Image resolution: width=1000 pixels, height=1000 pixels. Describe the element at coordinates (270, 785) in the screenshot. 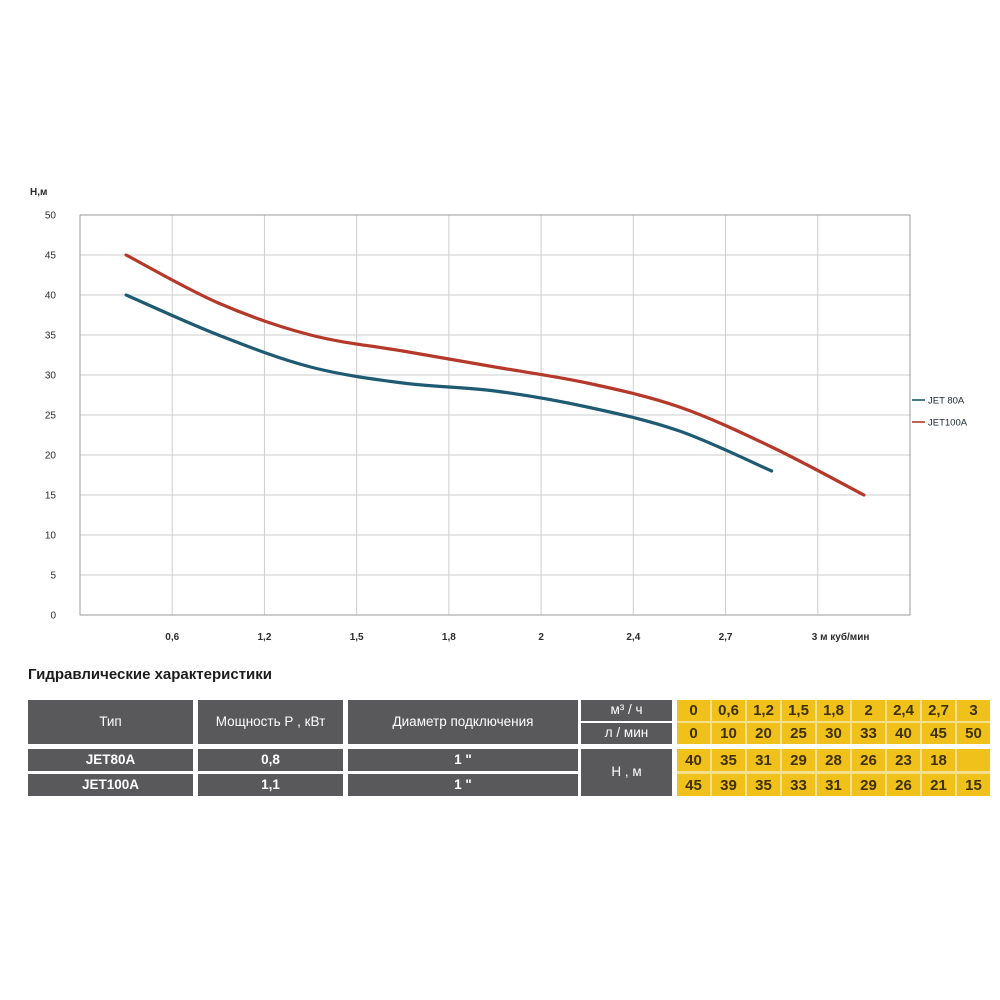

I see `row-jet100a-power: 1,1` at that location.